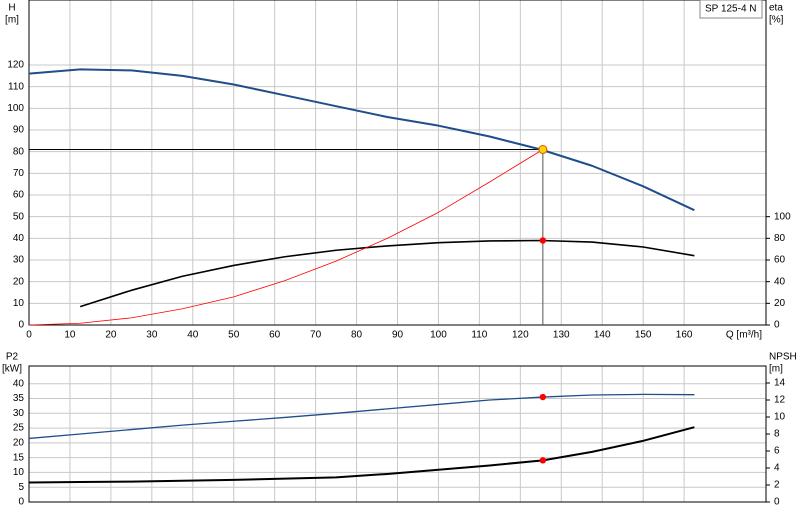  What do you see at coordinates (777, 434) in the screenshot?
I see `y2-tick-label: 8` at bounding box center [777, 434].